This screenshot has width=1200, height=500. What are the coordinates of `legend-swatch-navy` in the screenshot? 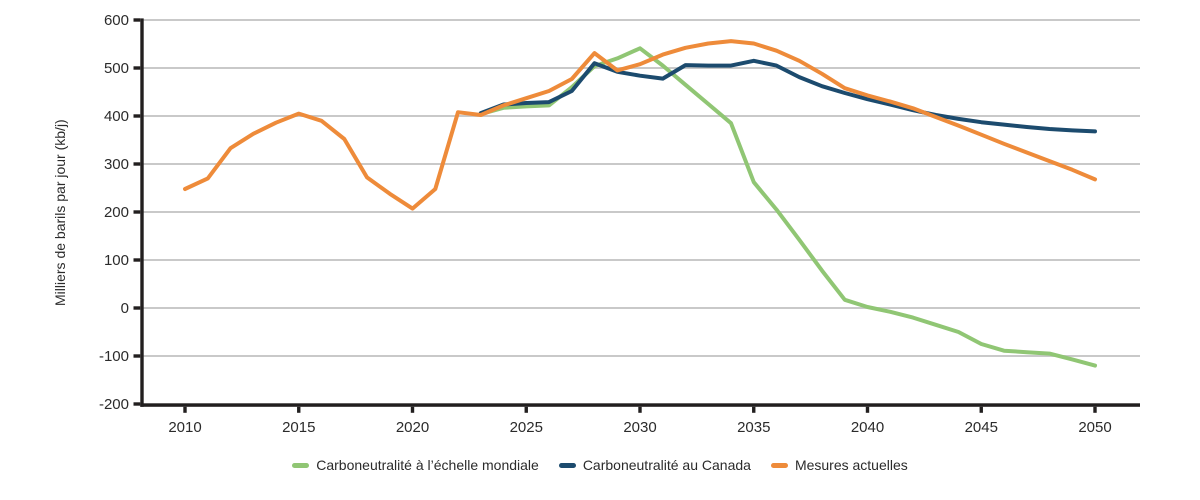 It's located at (567, 465).